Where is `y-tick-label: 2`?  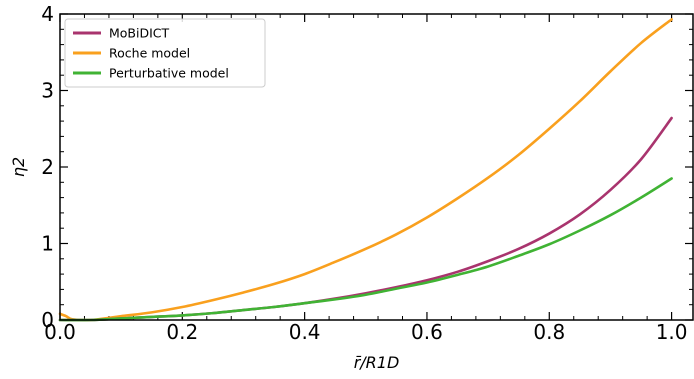
y-tick-label: 2 is located at coordinates (47, 167).